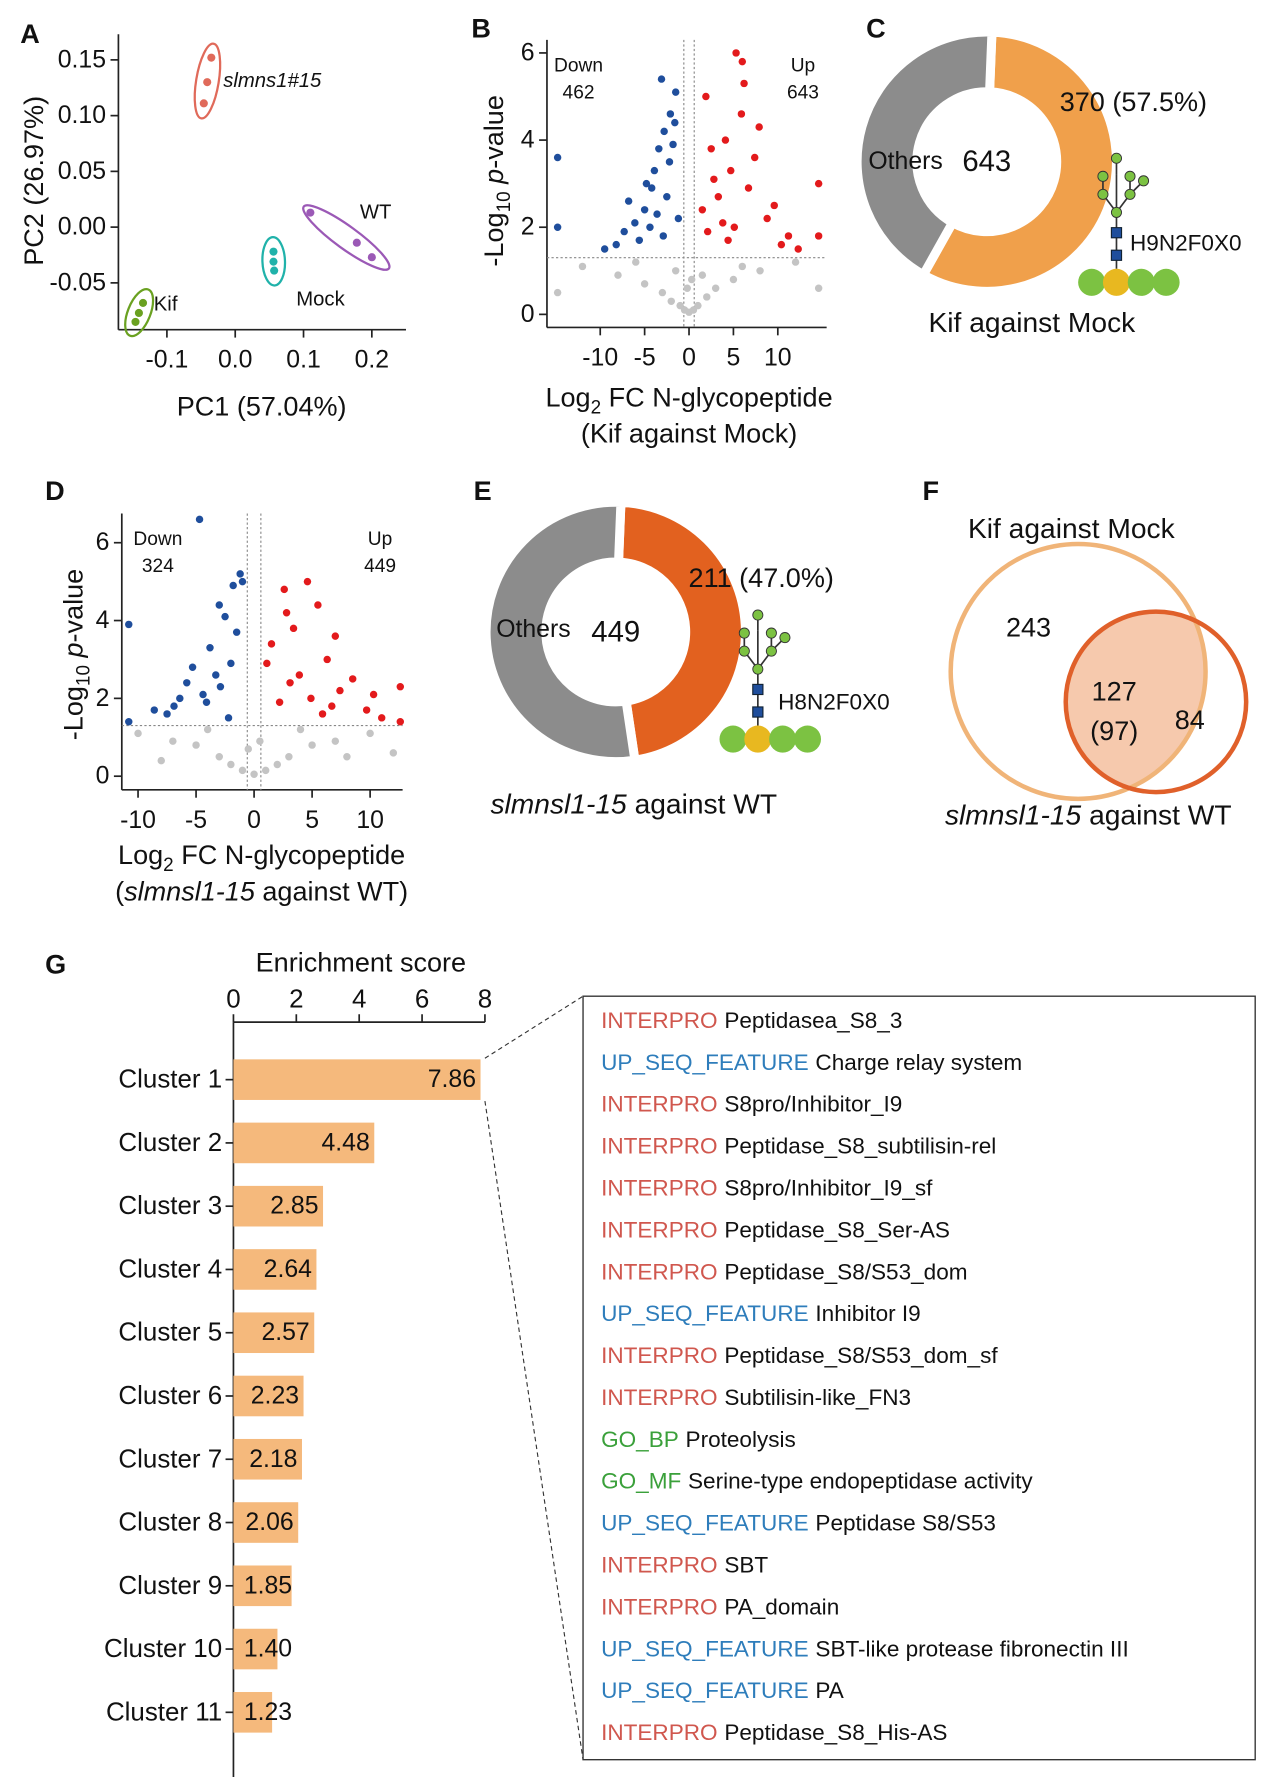 This screenshot has height=1777, width=1280. Describe the element at coordinates (82, 59) in the screenshot. I see `y-tick-label: 0.15` at that location.